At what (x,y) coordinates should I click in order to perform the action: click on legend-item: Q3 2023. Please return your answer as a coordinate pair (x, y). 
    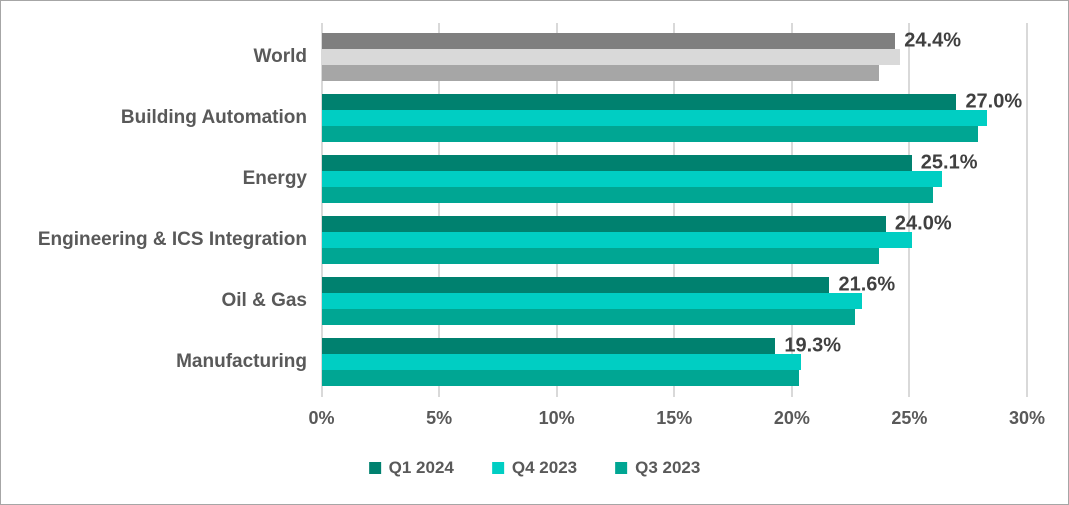
    Looking at the image, I should click on (657, 468).